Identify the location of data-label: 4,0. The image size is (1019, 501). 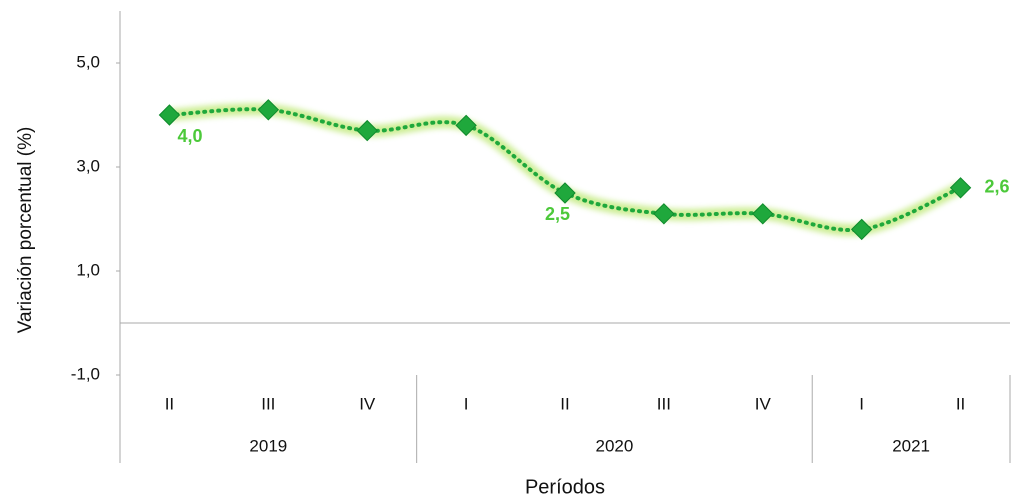
(189, 136).